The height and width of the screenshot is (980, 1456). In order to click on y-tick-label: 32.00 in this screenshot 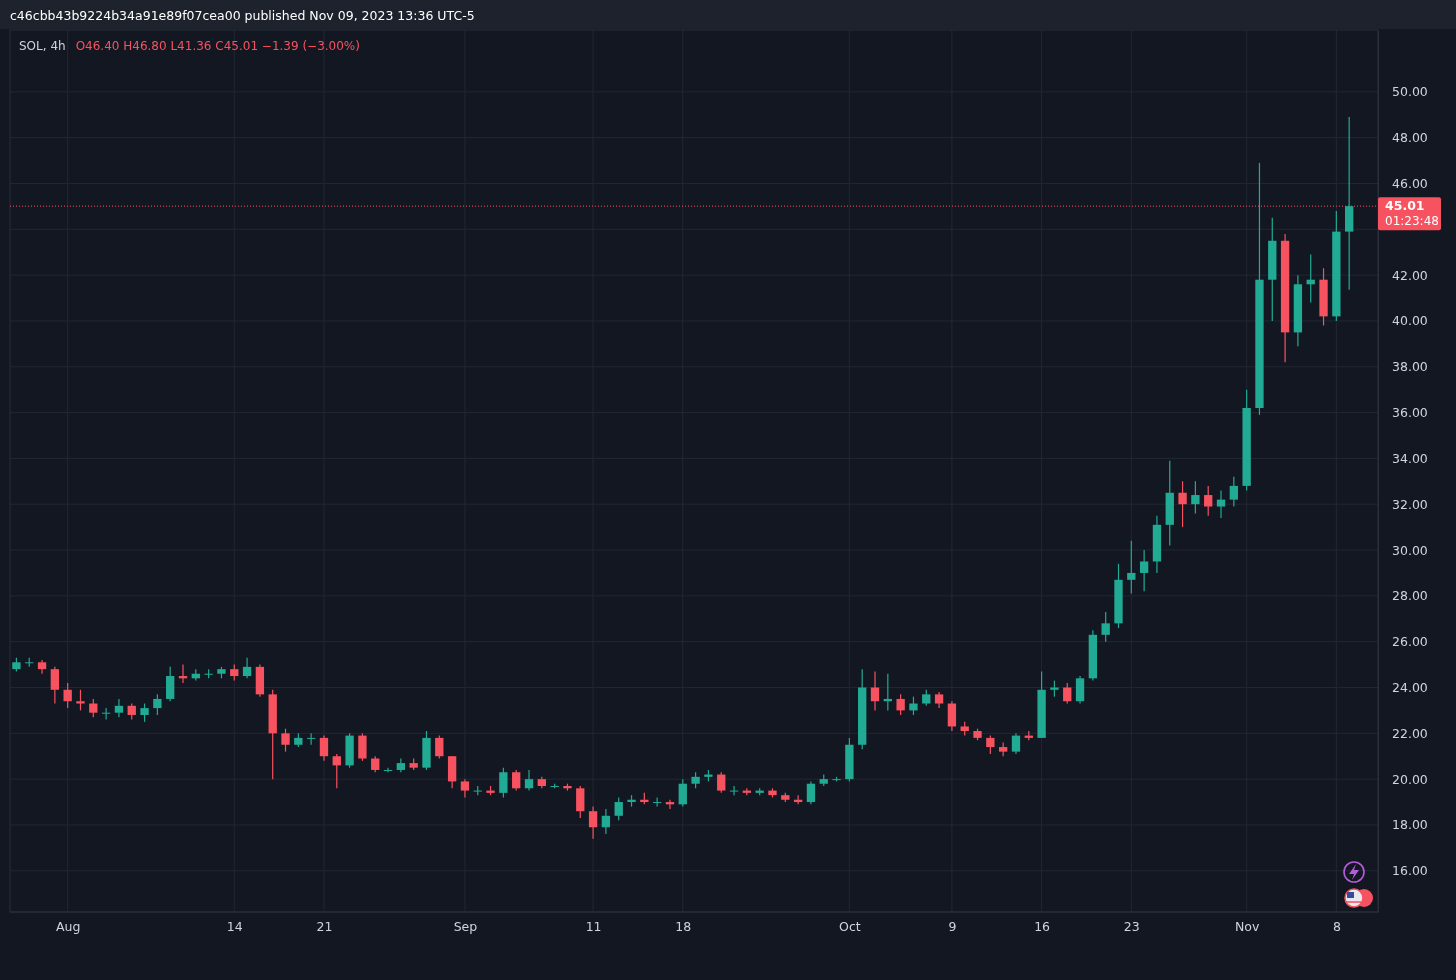, I will do `click(1410, 504)`.